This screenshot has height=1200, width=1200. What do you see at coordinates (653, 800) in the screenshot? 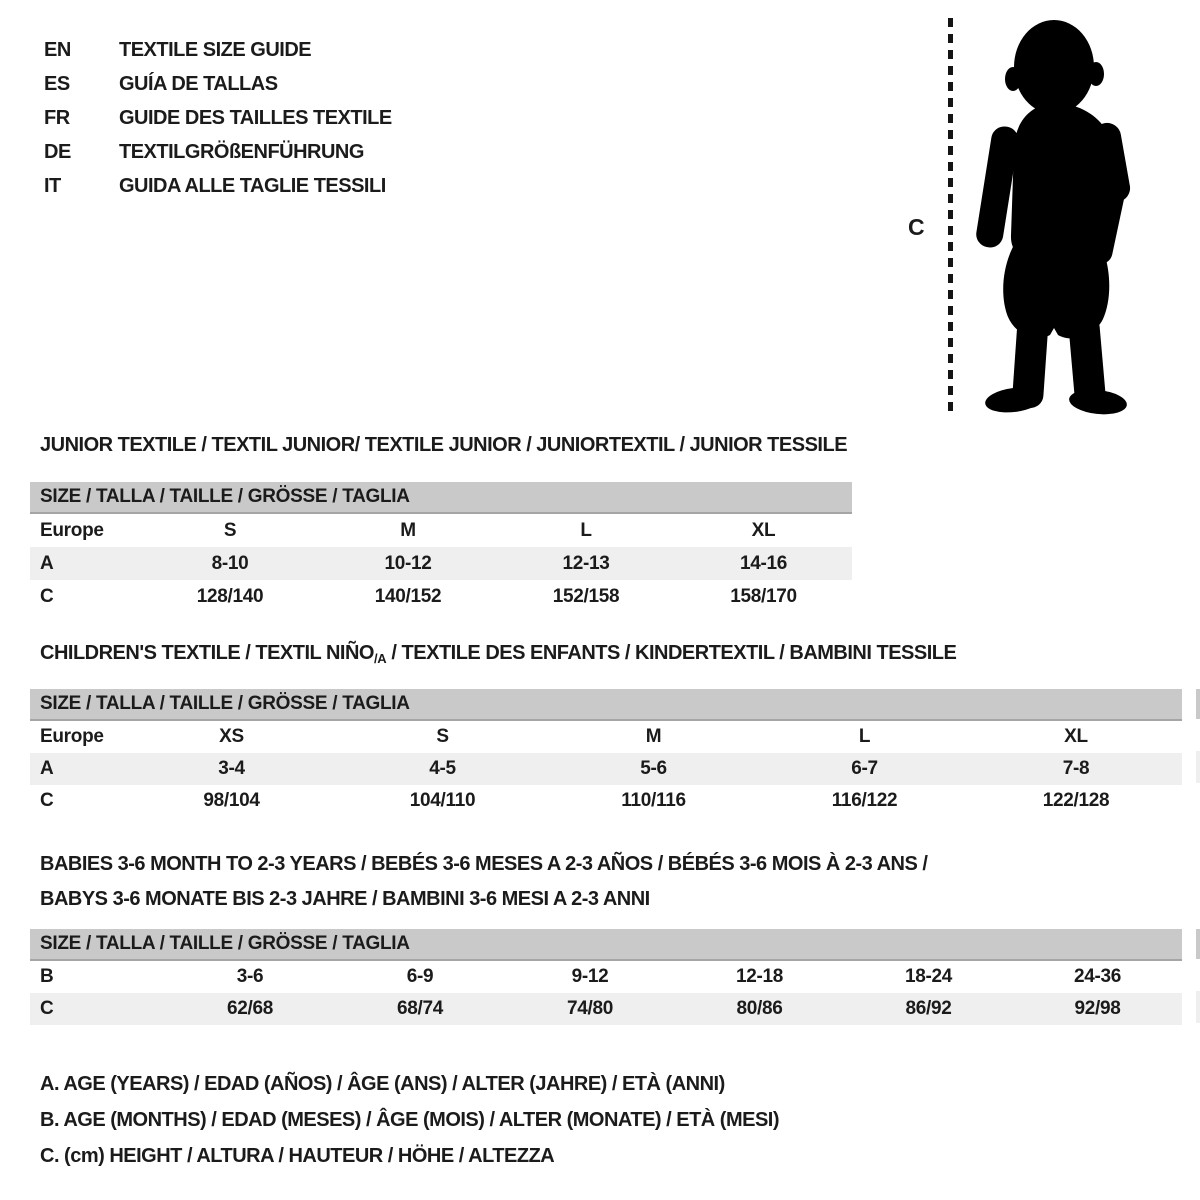
I see `height-cell: 110/116` at bounding box center [653, 800].